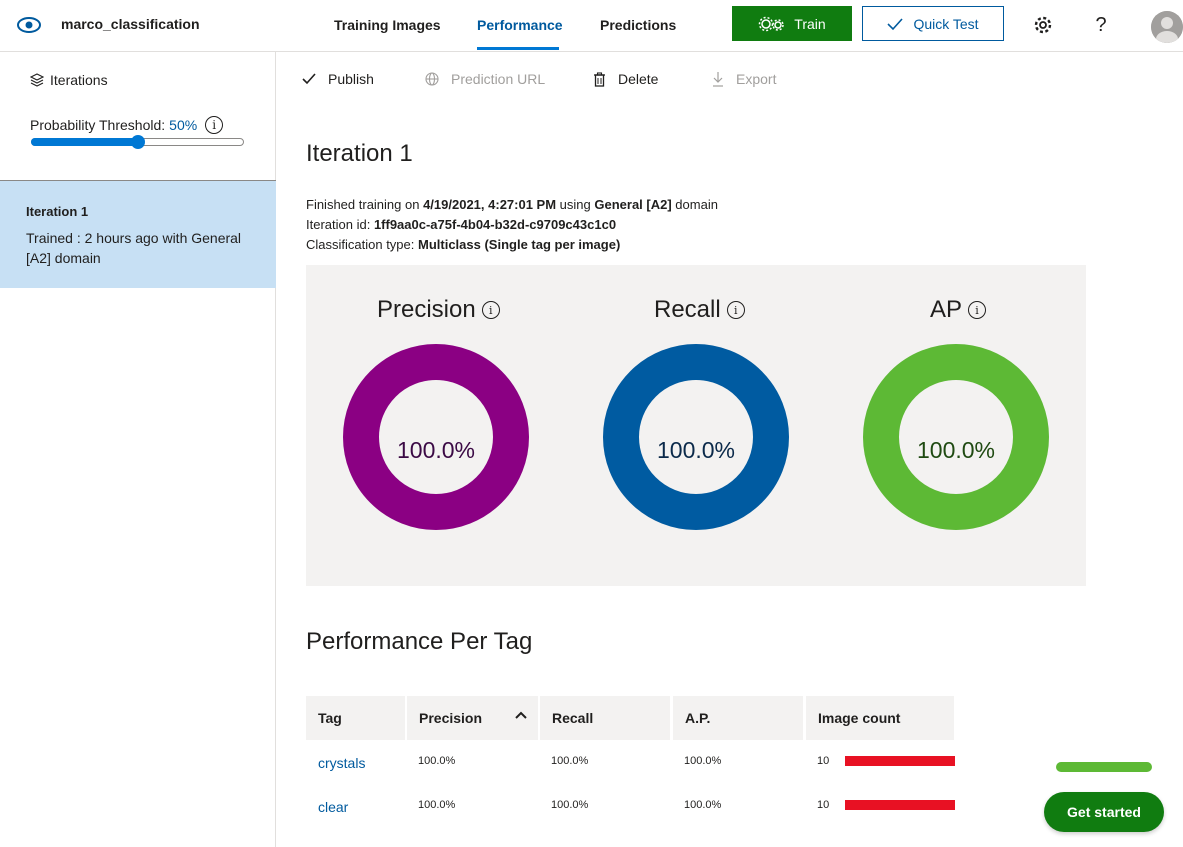 This screenshot has width=1183, height=847. Describe the element at coordinates (435, 450) in the screenshot. I see `precision-value: 100.0%` at that location.